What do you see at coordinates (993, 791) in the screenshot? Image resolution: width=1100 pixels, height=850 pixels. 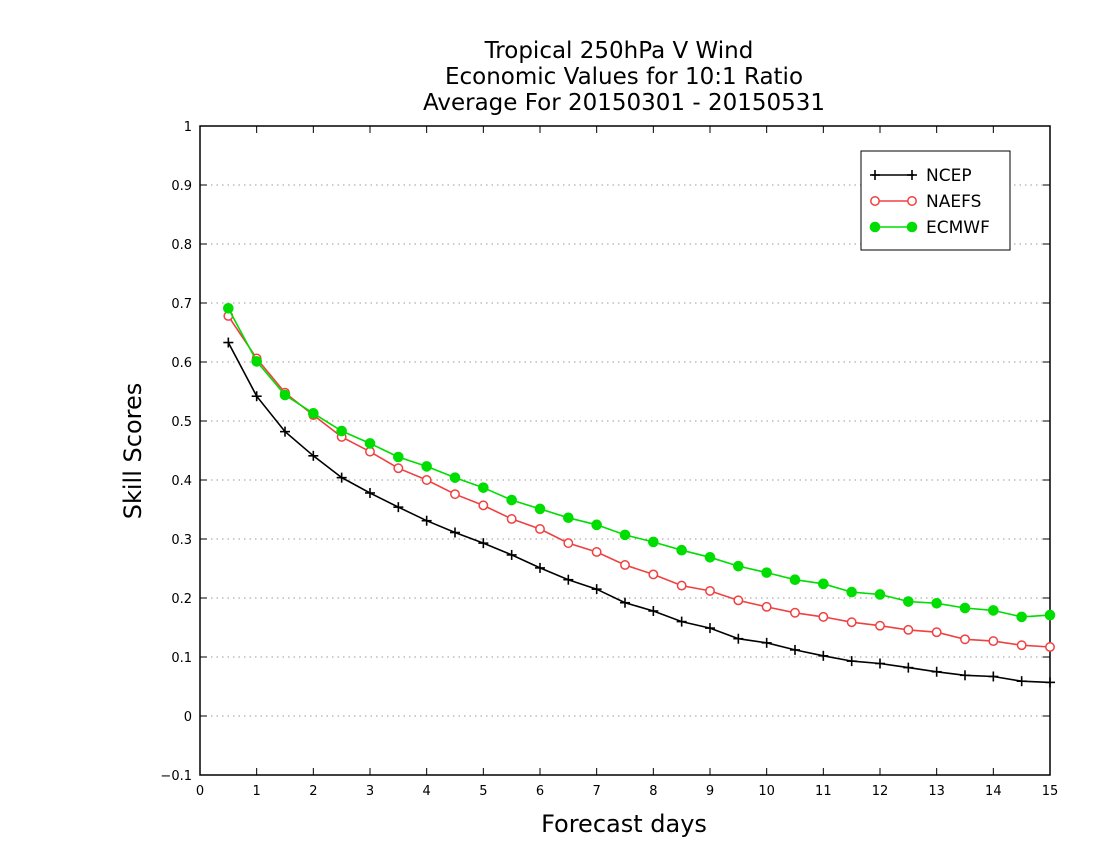 I see `x-tick-label: 14` at bounding box center [993, 791].